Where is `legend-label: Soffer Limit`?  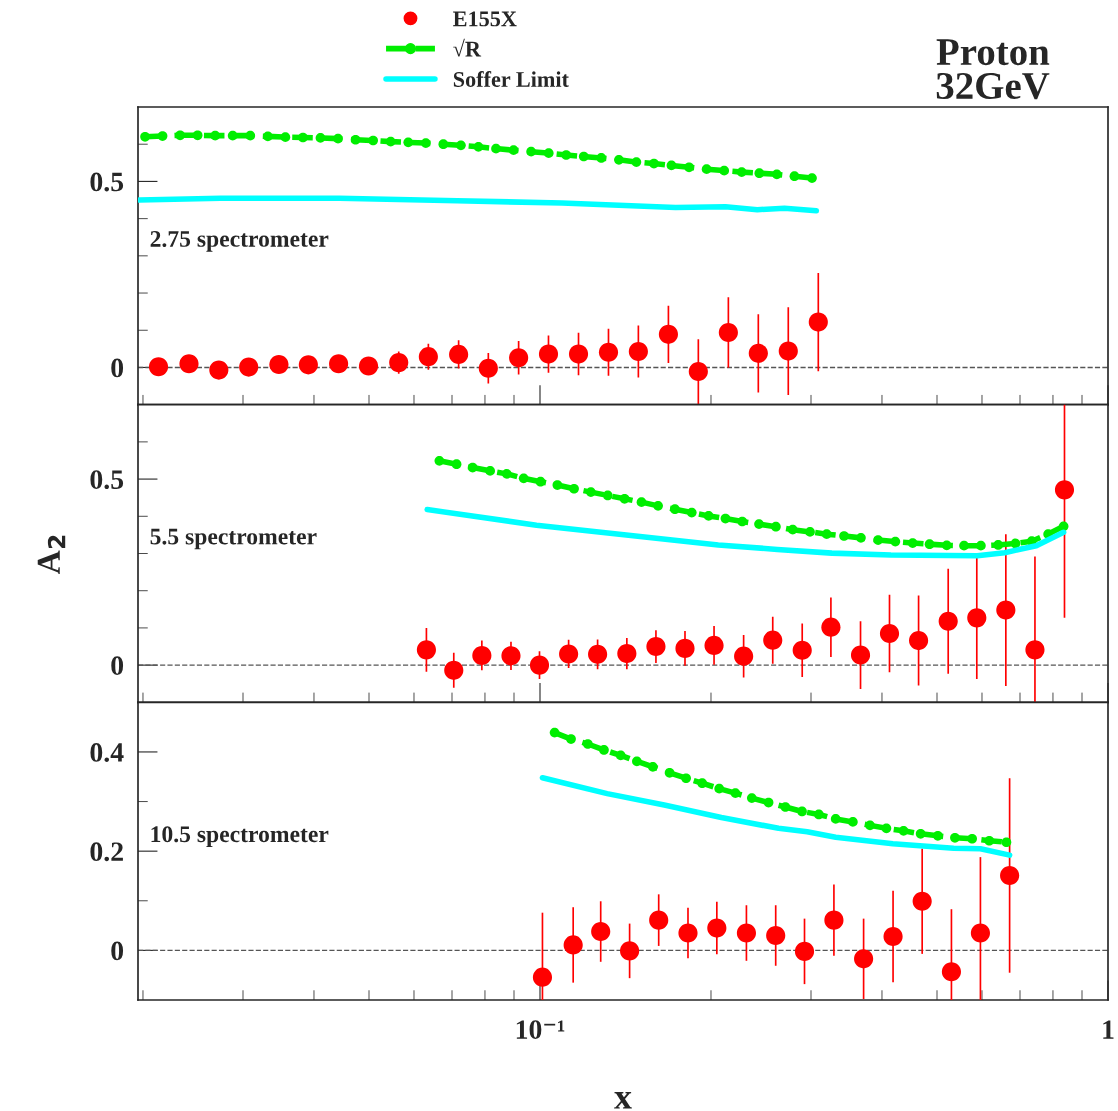 legend-label: Soffer Limit is located at coordinates (511, 79).